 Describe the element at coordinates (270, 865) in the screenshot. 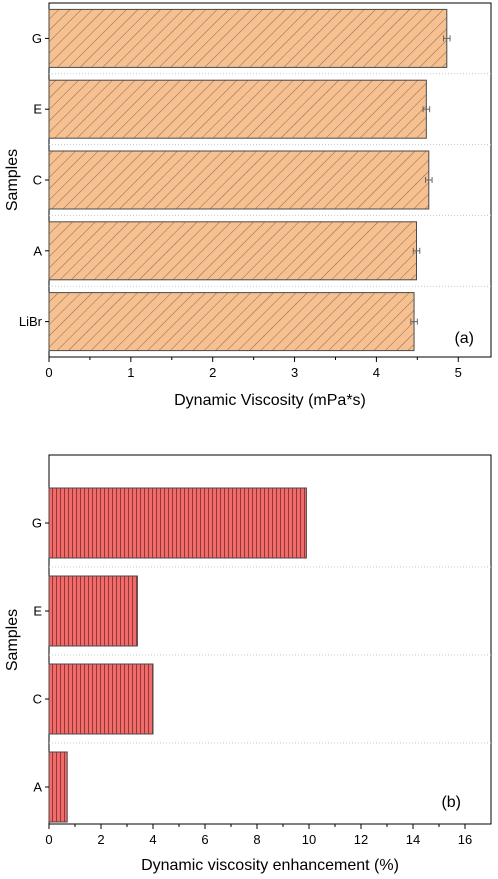

I see `x-axis-title-b: Dynamic viscosity enhancement (%)` at that location.